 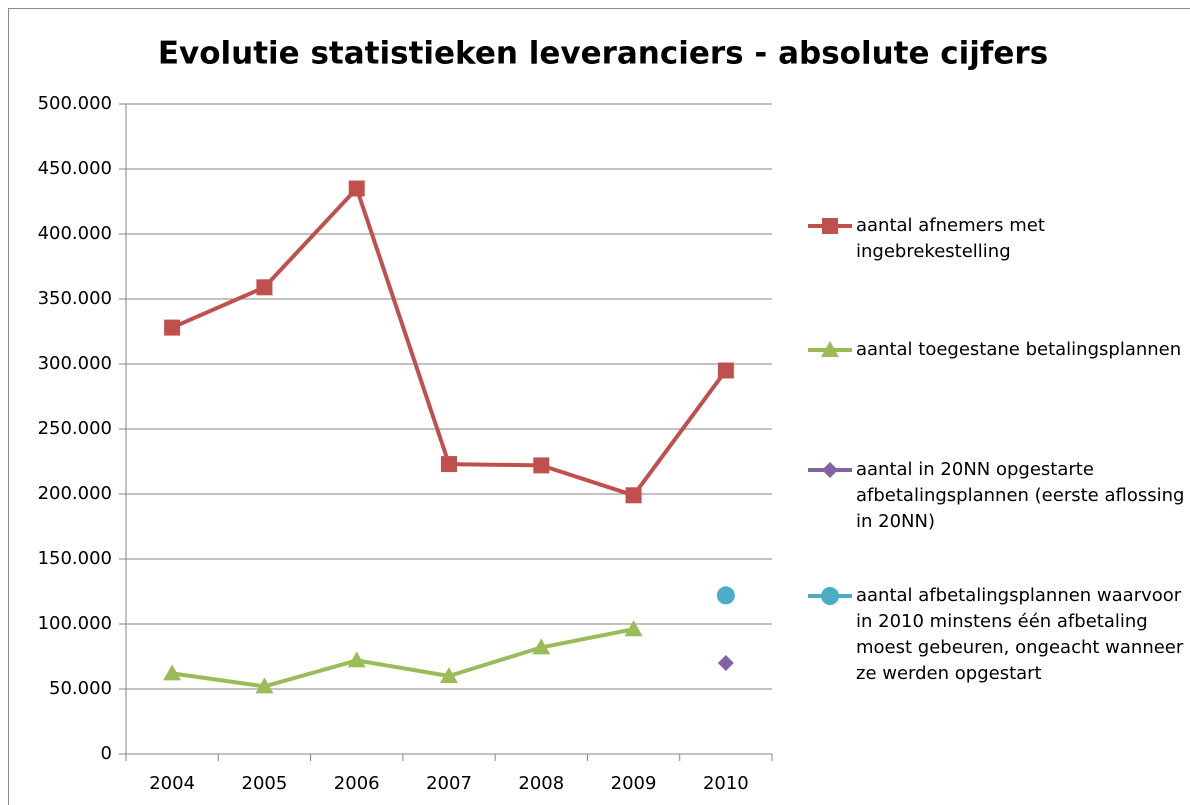 What do you see at coordinates (75, 363) in the screenshot?
I see `y-tick-label: 300.000` at bounding box center [75, 363].